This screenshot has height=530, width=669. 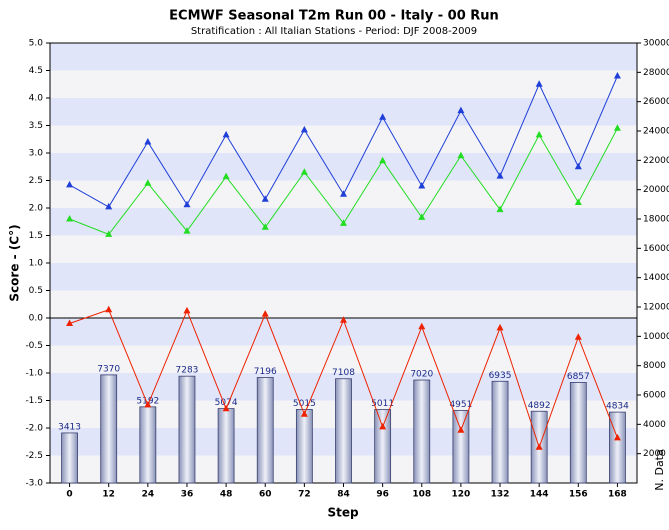 What do you see at coordinates (36, 154) in the screenshot?
I see `y-tick-label: 3.0` at bounding box center [36, 154].